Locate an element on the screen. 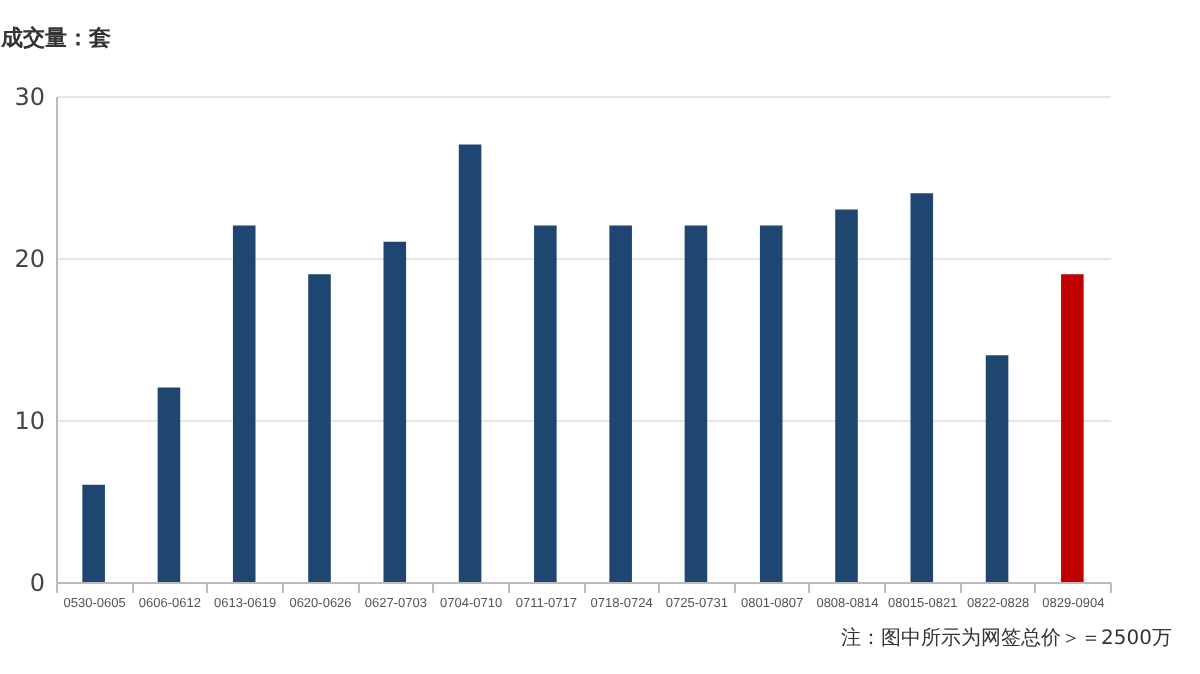 The image size is (1200, 674). y-axis-title: 成交量：套 is located at coordinates (55, 38).